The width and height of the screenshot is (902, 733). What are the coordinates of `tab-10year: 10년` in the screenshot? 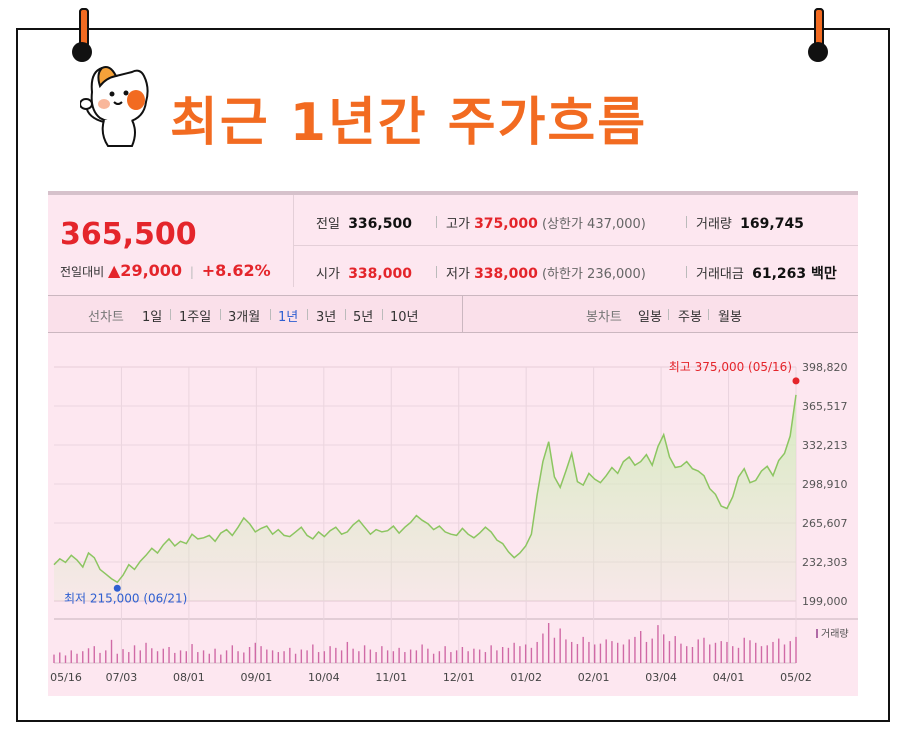 It's located at (404, 317).